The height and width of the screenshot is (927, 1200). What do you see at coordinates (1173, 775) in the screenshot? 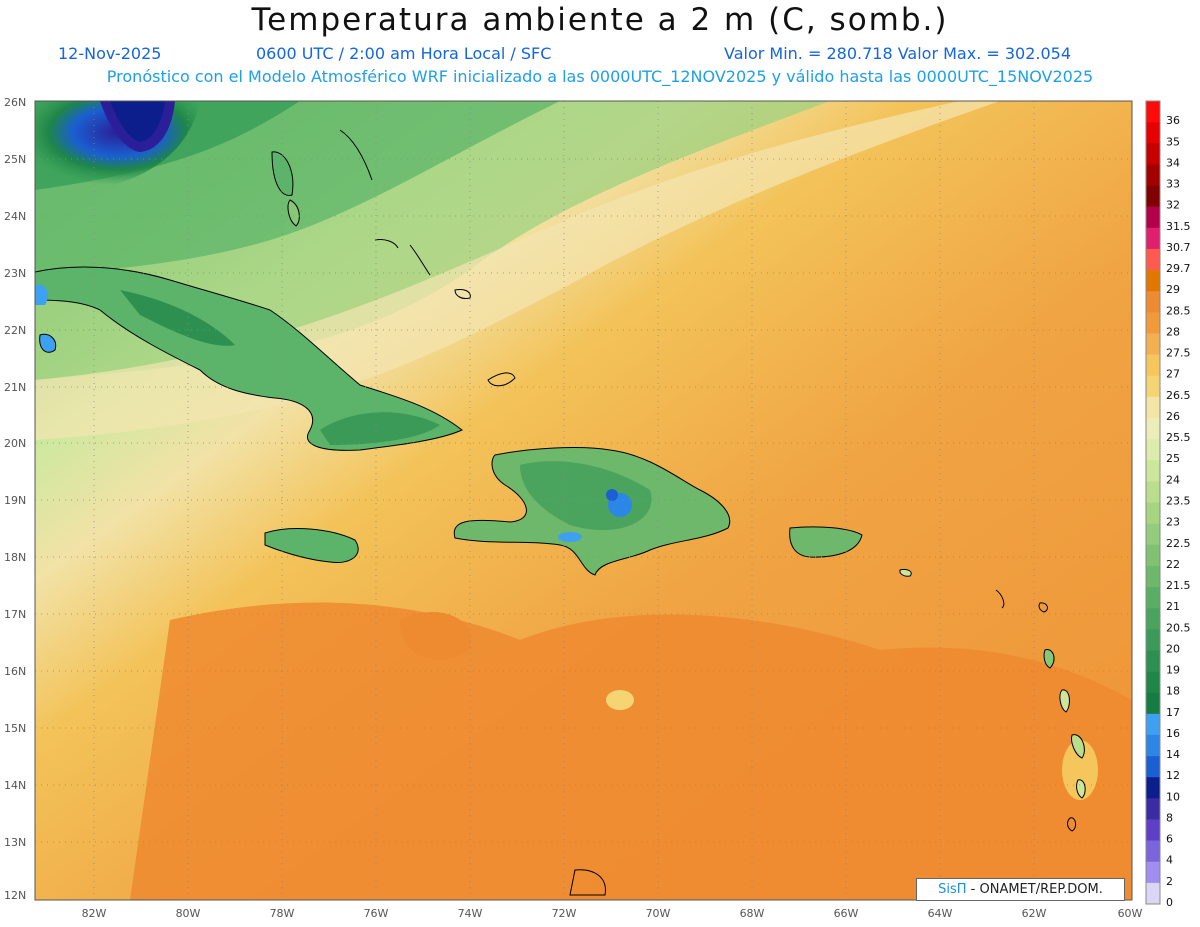
I see `colorbar-label: 12` at bounding box center [1173, 775].